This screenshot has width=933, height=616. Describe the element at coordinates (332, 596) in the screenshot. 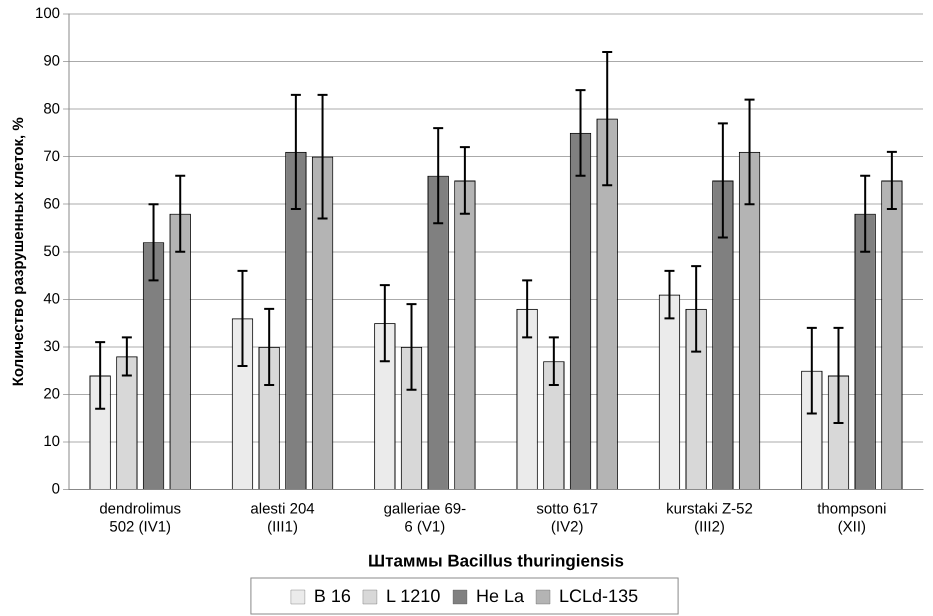

I see `legend-label: B 16` at that location.